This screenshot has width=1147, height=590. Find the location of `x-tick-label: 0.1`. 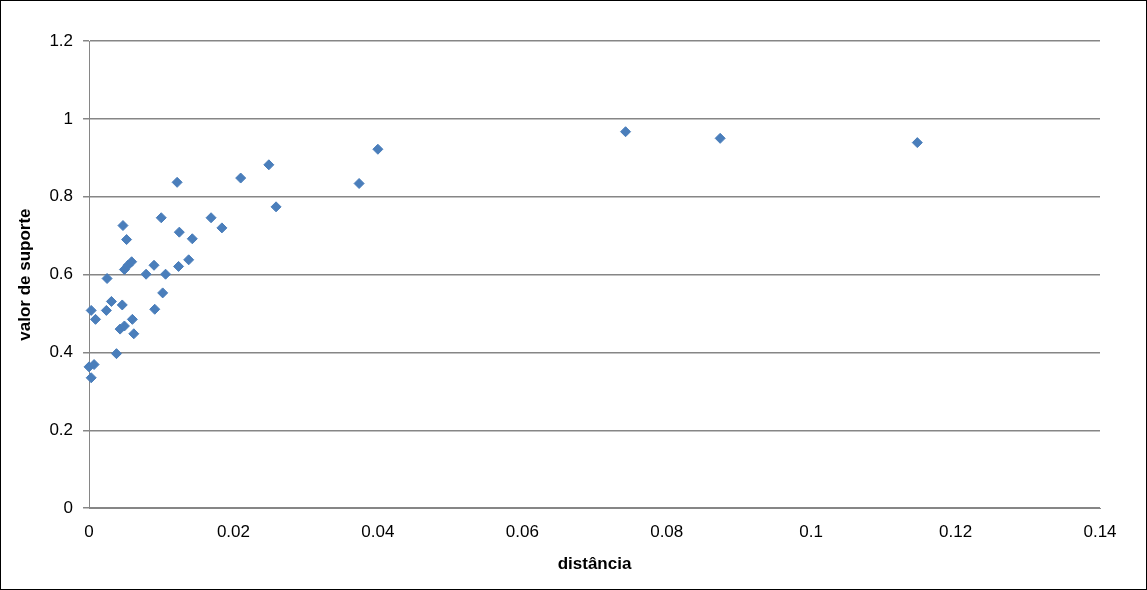

x-tick-label: 0.1 is located at coordinates (811, 532).